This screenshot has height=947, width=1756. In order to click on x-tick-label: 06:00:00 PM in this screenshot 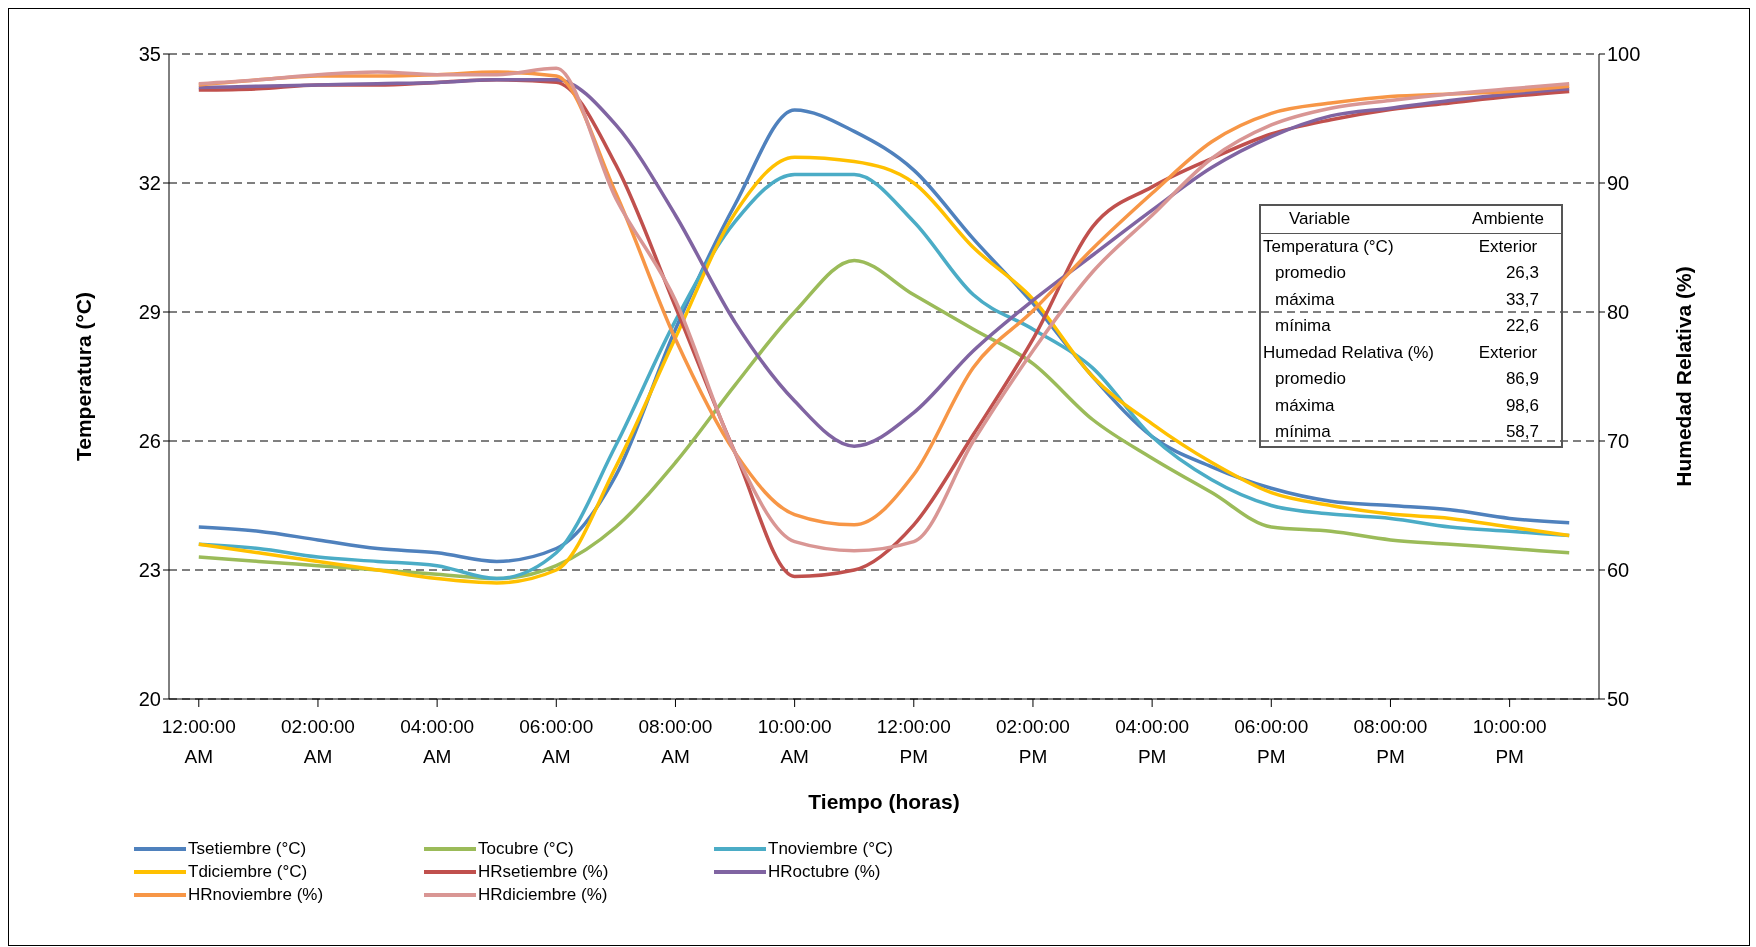, I will do `click(1271, 741)`.